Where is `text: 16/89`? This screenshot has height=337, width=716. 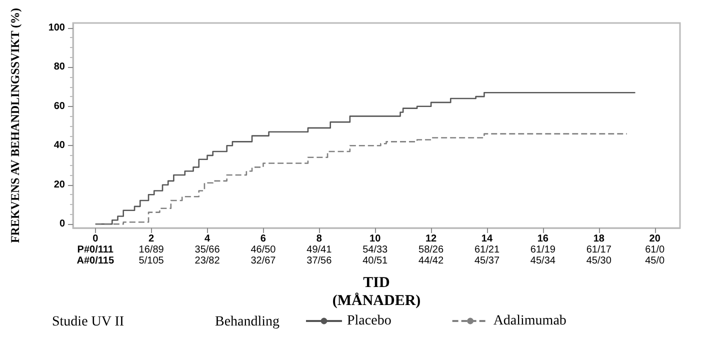
text: 16/89 is located at coordinates (151, 250).